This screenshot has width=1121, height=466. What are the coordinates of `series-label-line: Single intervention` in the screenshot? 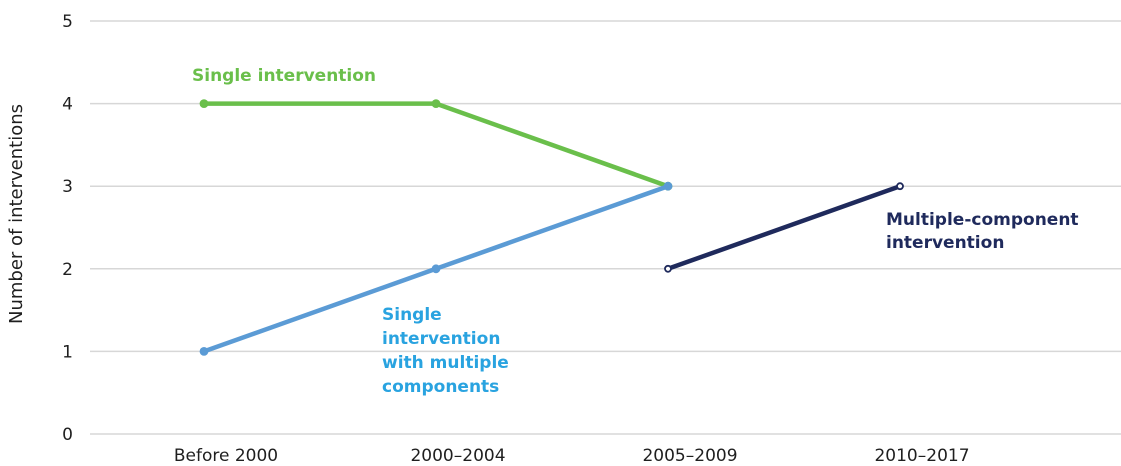 It's located at (284, 76).